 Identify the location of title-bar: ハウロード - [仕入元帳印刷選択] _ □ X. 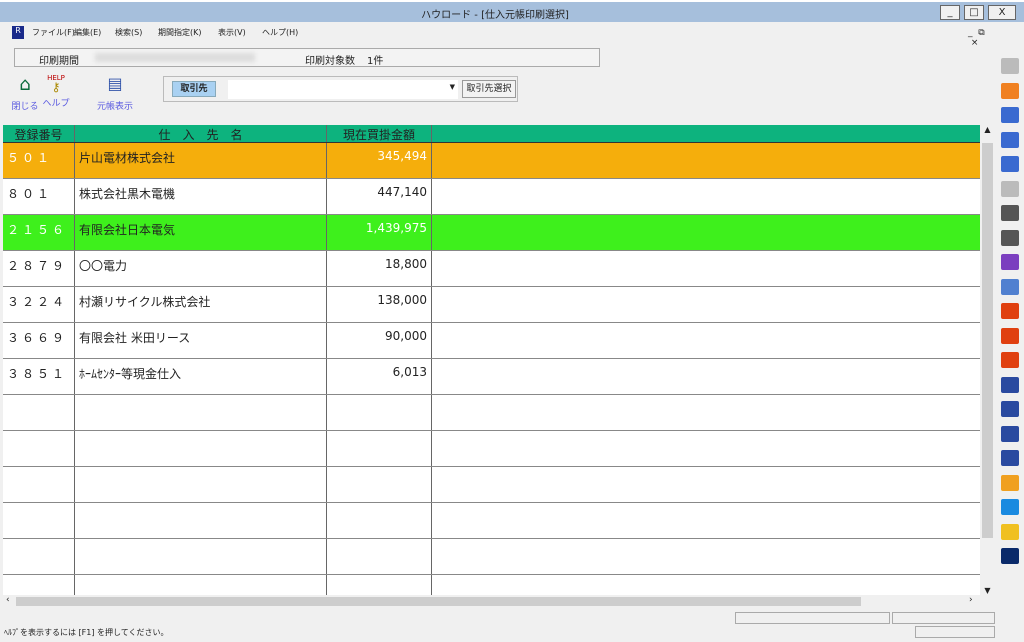
(512, 11).